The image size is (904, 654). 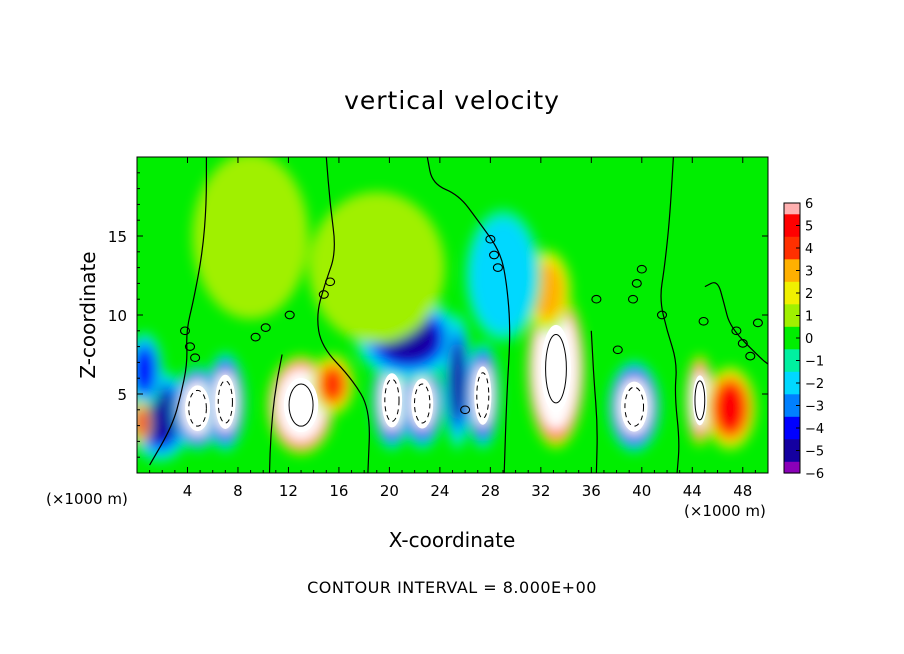 I want to click on x-tick-label: 32, so click(x=540, y=491).